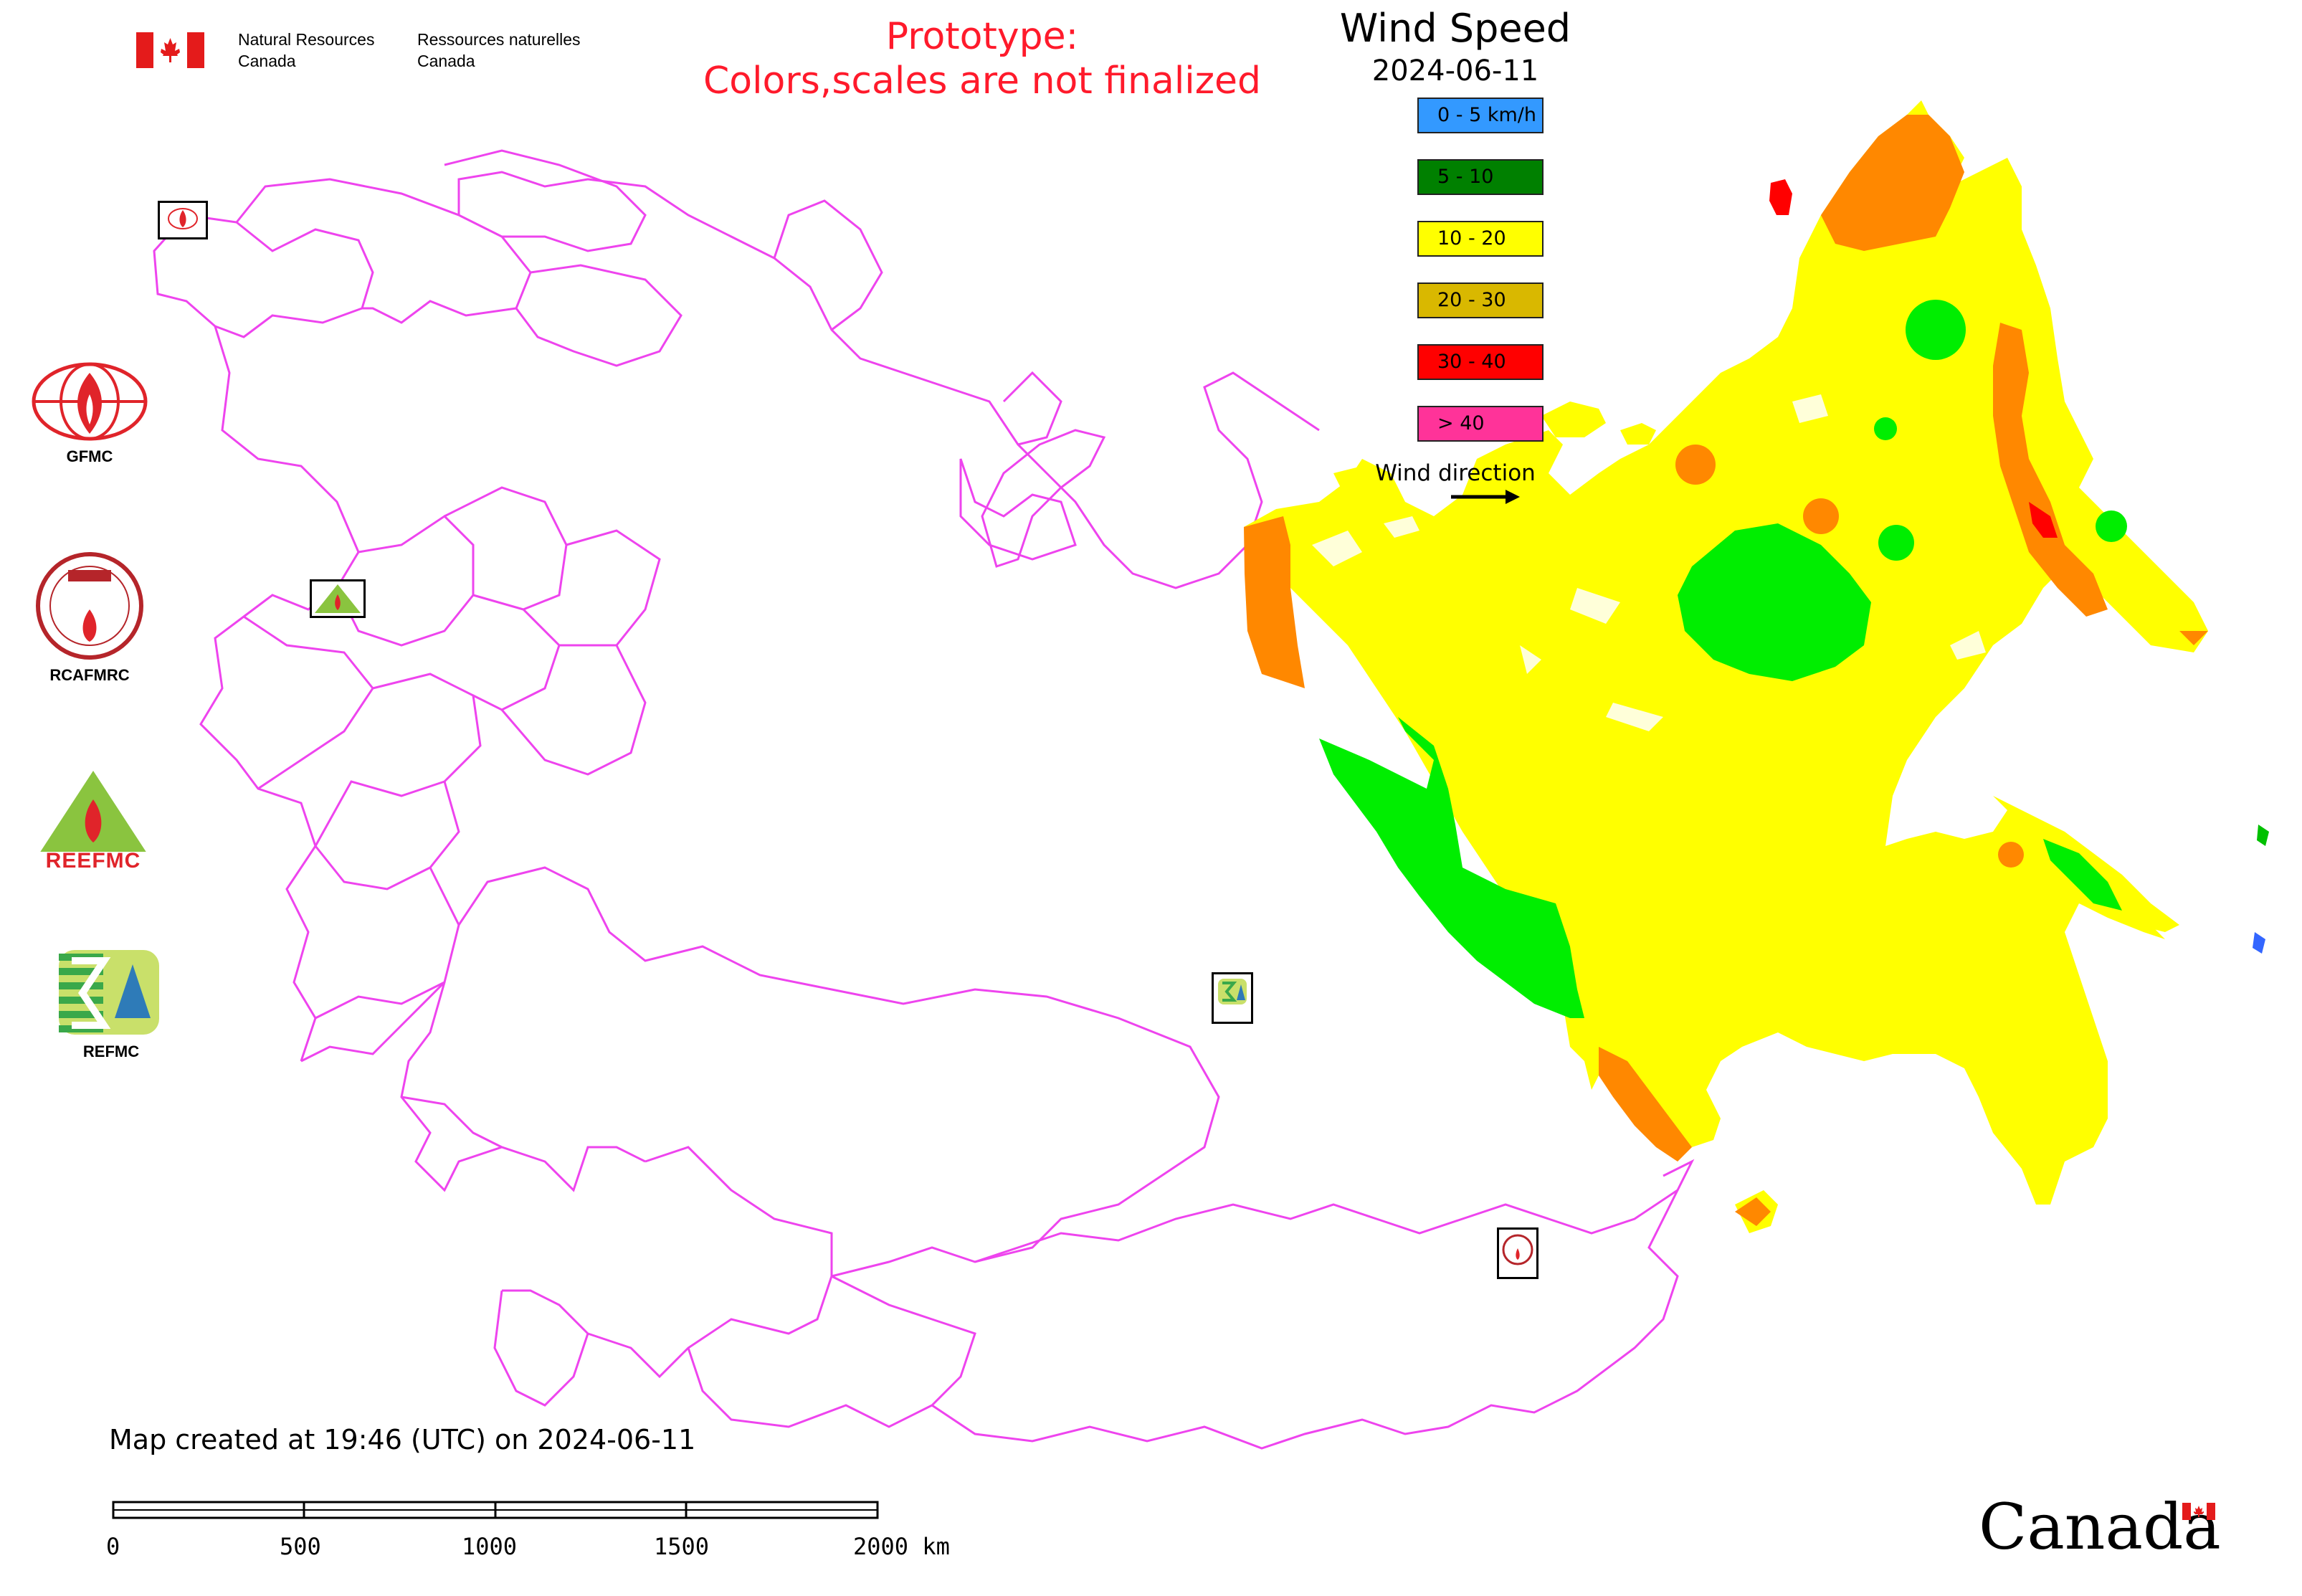  I want to click on refmc-map-marker, so click(1232, 998).